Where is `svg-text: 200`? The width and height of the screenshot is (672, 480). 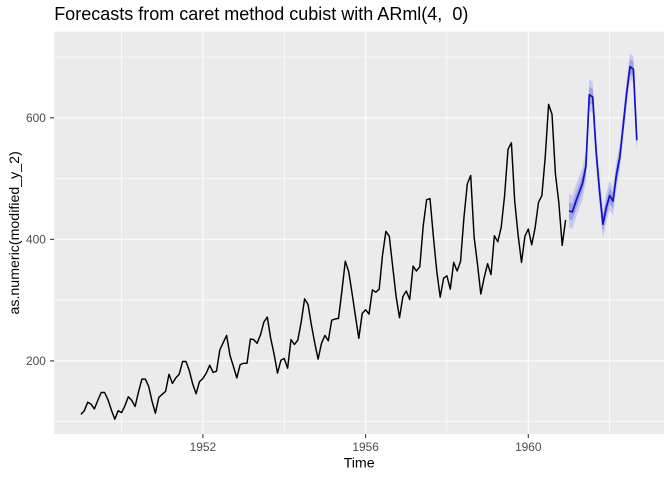 svg-text: 200 is located at coordinates (36, 361).